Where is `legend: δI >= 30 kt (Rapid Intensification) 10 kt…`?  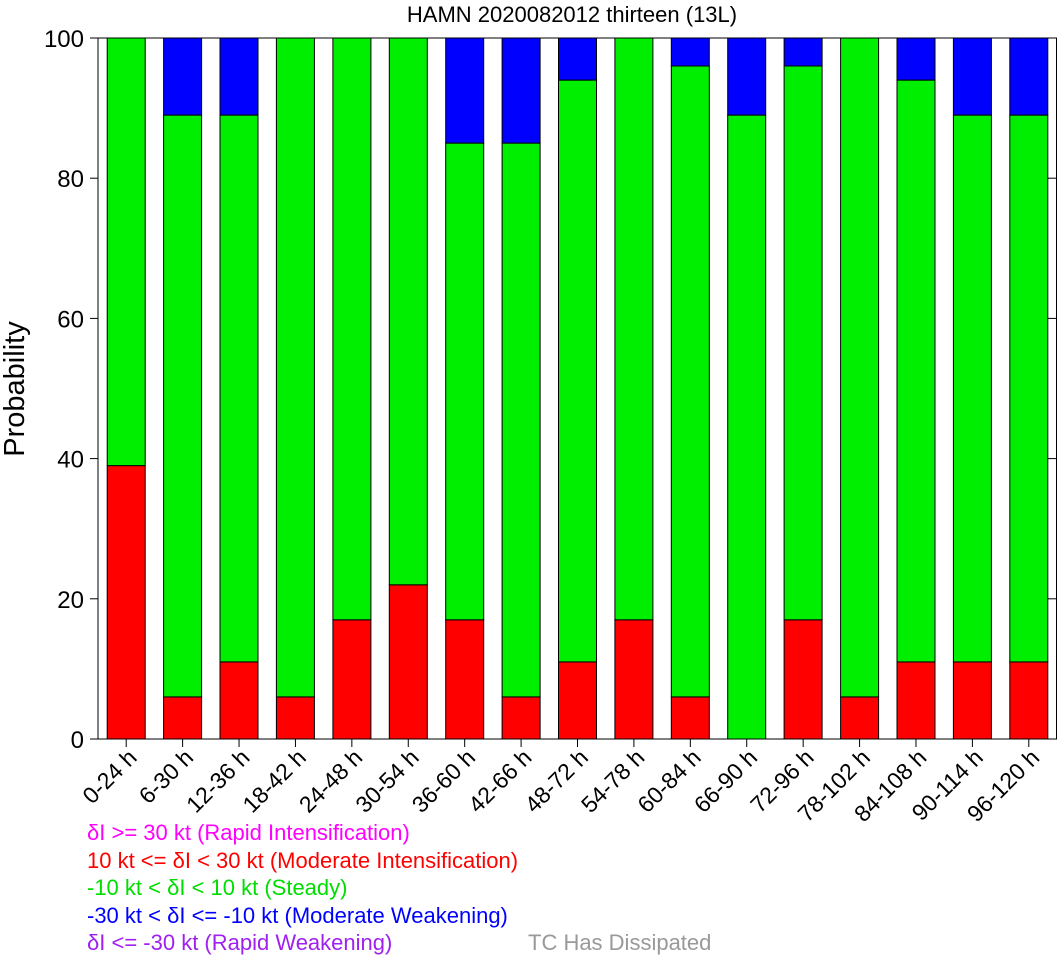
legend: δI >= 30 kt (Rapid Intensification) 10 kt… is located at coordinates (302, 888).